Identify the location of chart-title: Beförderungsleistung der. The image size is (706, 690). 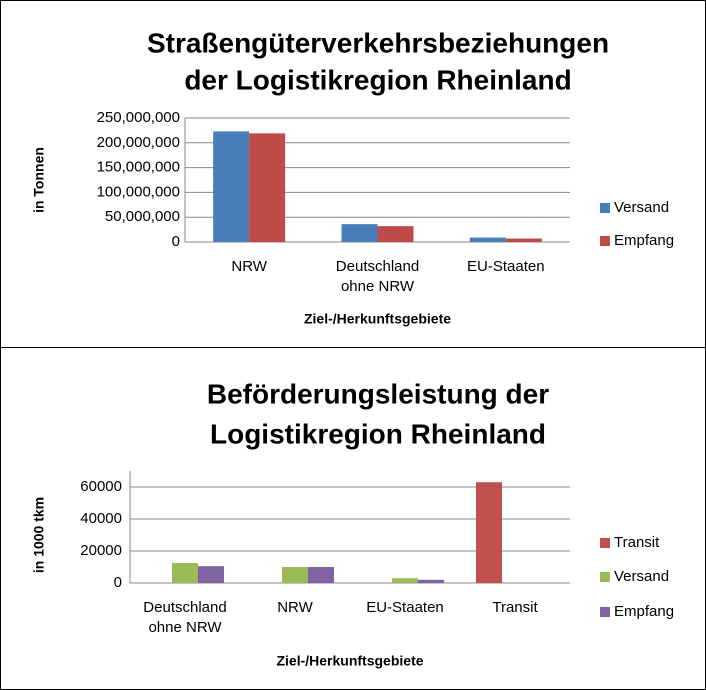
(378, 393).